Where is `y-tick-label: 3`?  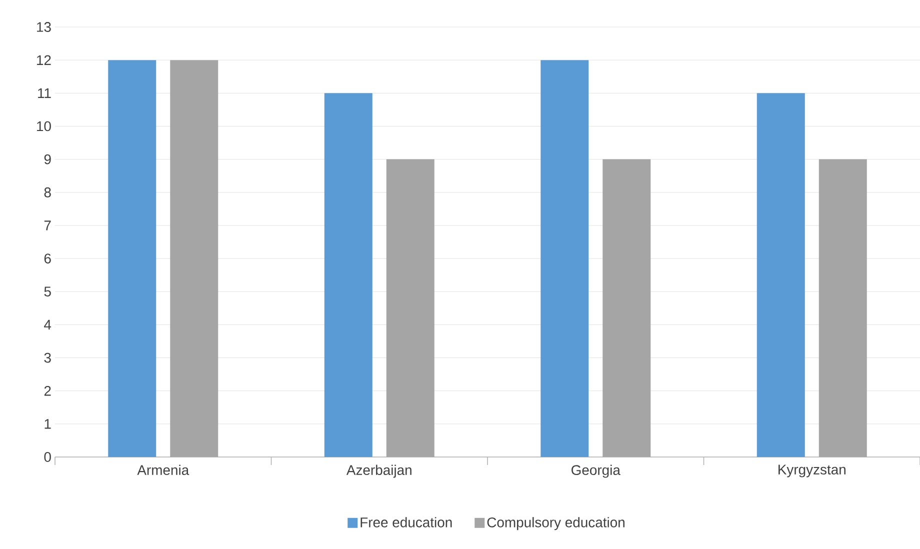 y-tick-label: 3 is located at coordinates (47, 357).